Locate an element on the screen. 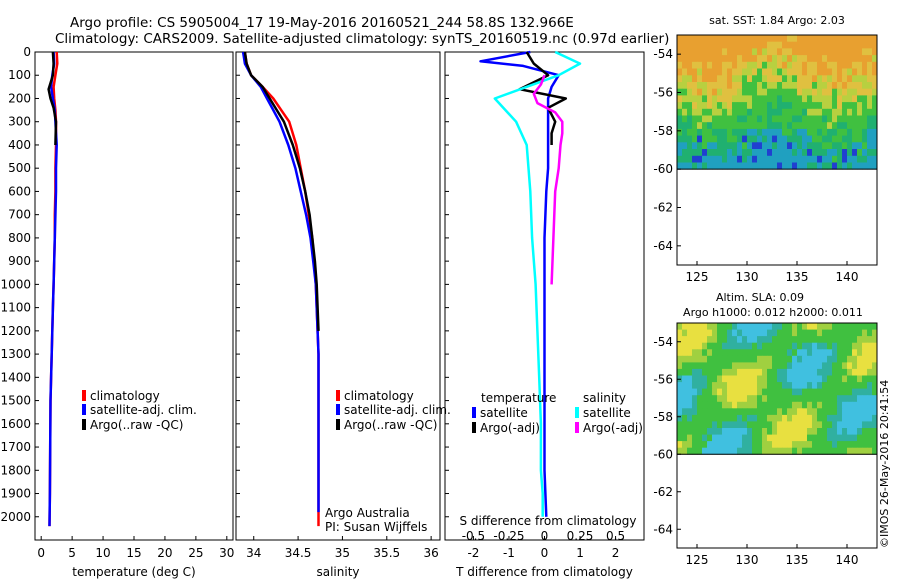  temperature-xtick-label: 25 is located at coordinates (195, 553).